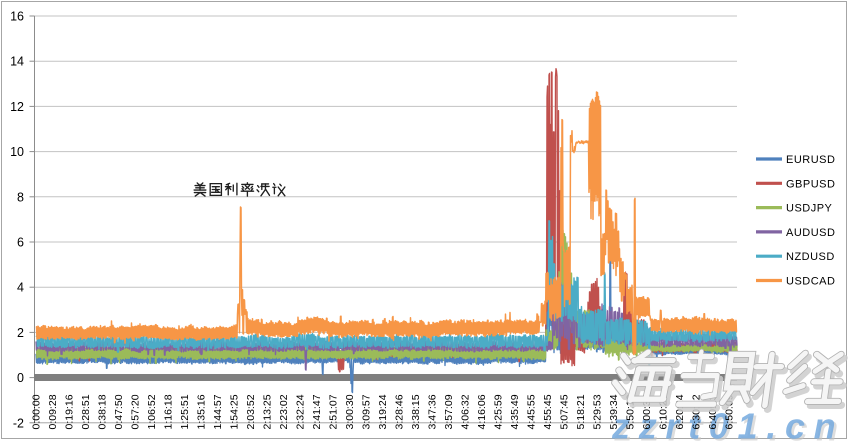 Image resolution: width=849 pixels, height=441 pixels. Describe the element at coordinates (810, 160) in the screenshot. I see `svg-text: EURUSD` at that location.